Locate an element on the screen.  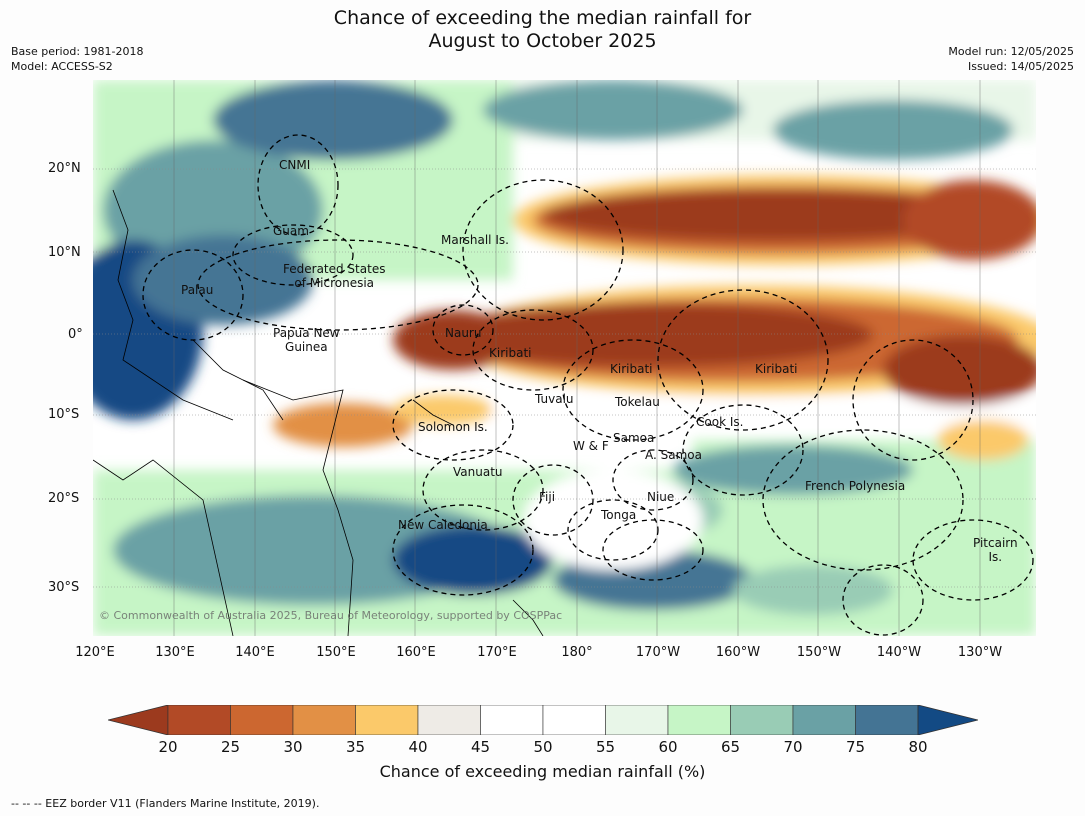
lon-label-140w: 140°W is located at coordinates (899, 652).